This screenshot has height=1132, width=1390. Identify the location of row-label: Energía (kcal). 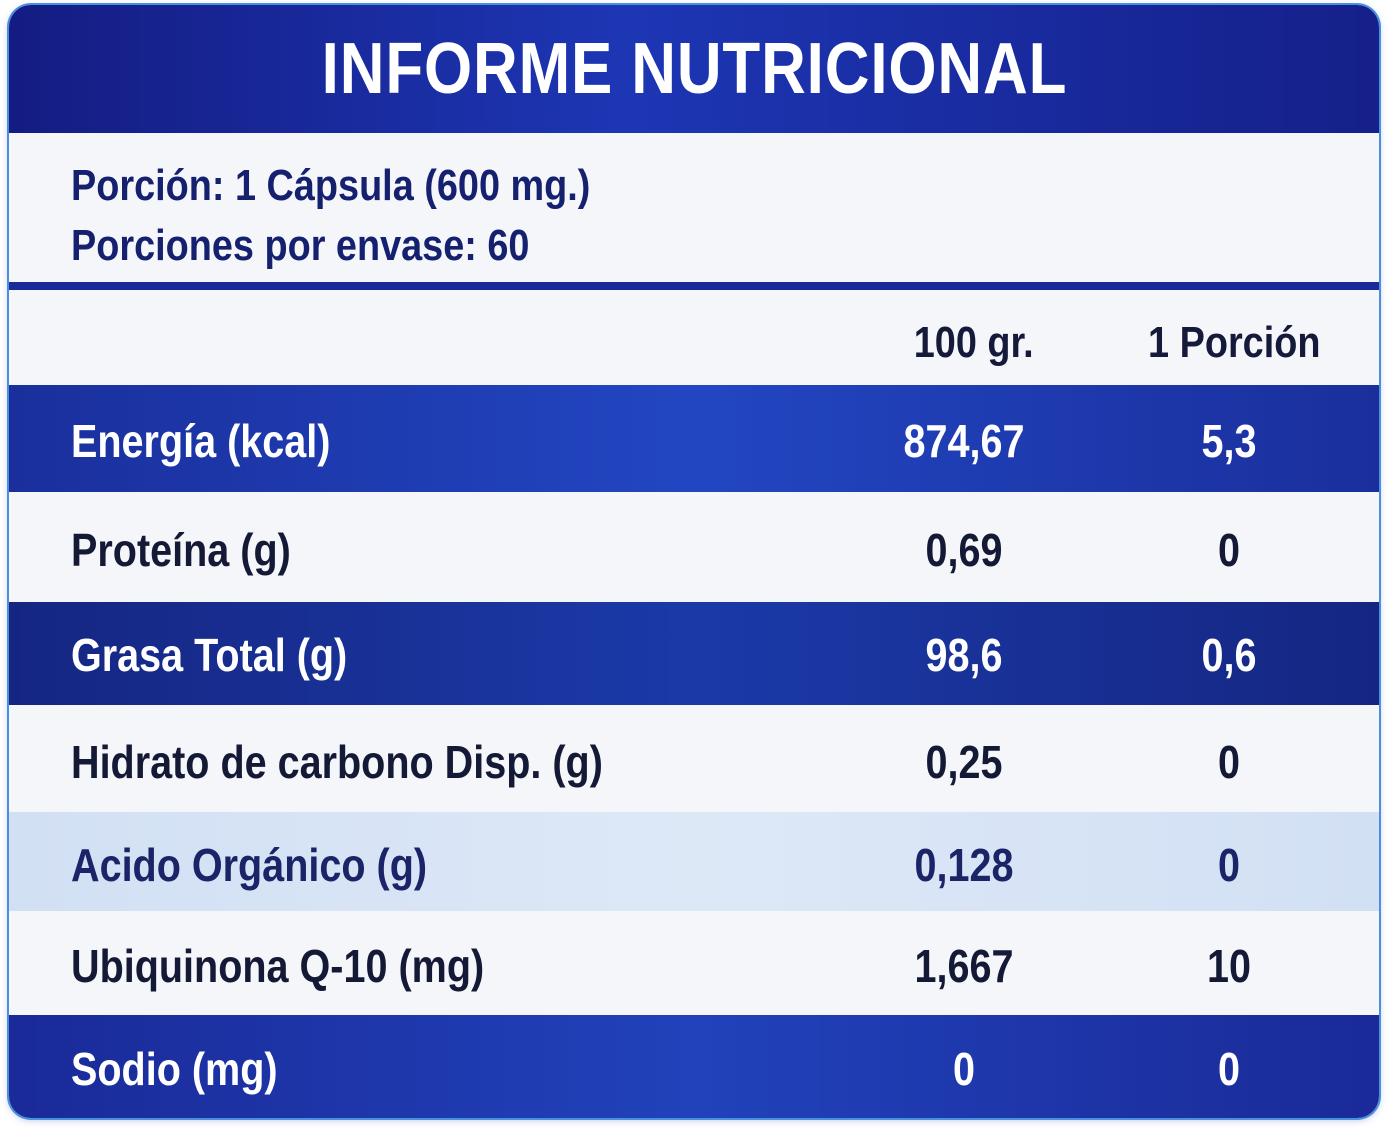
(201, 441).